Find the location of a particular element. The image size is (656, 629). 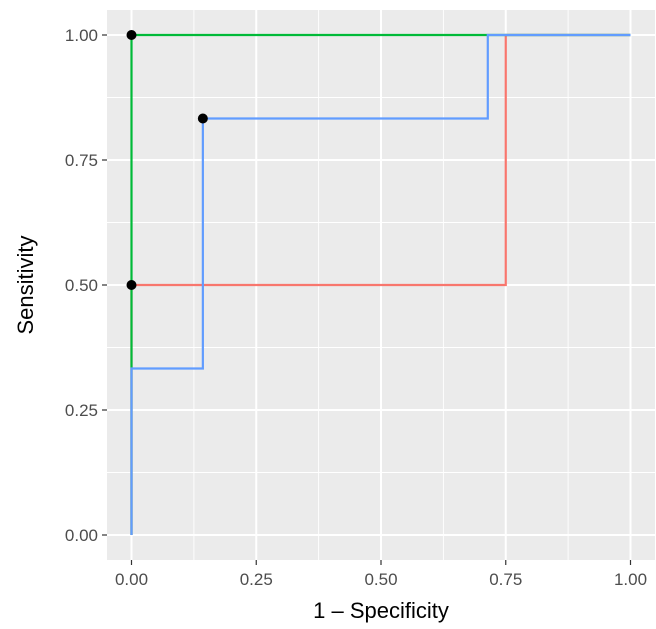

y-tick-label: 1.00 is located at coordinates (81, 35).